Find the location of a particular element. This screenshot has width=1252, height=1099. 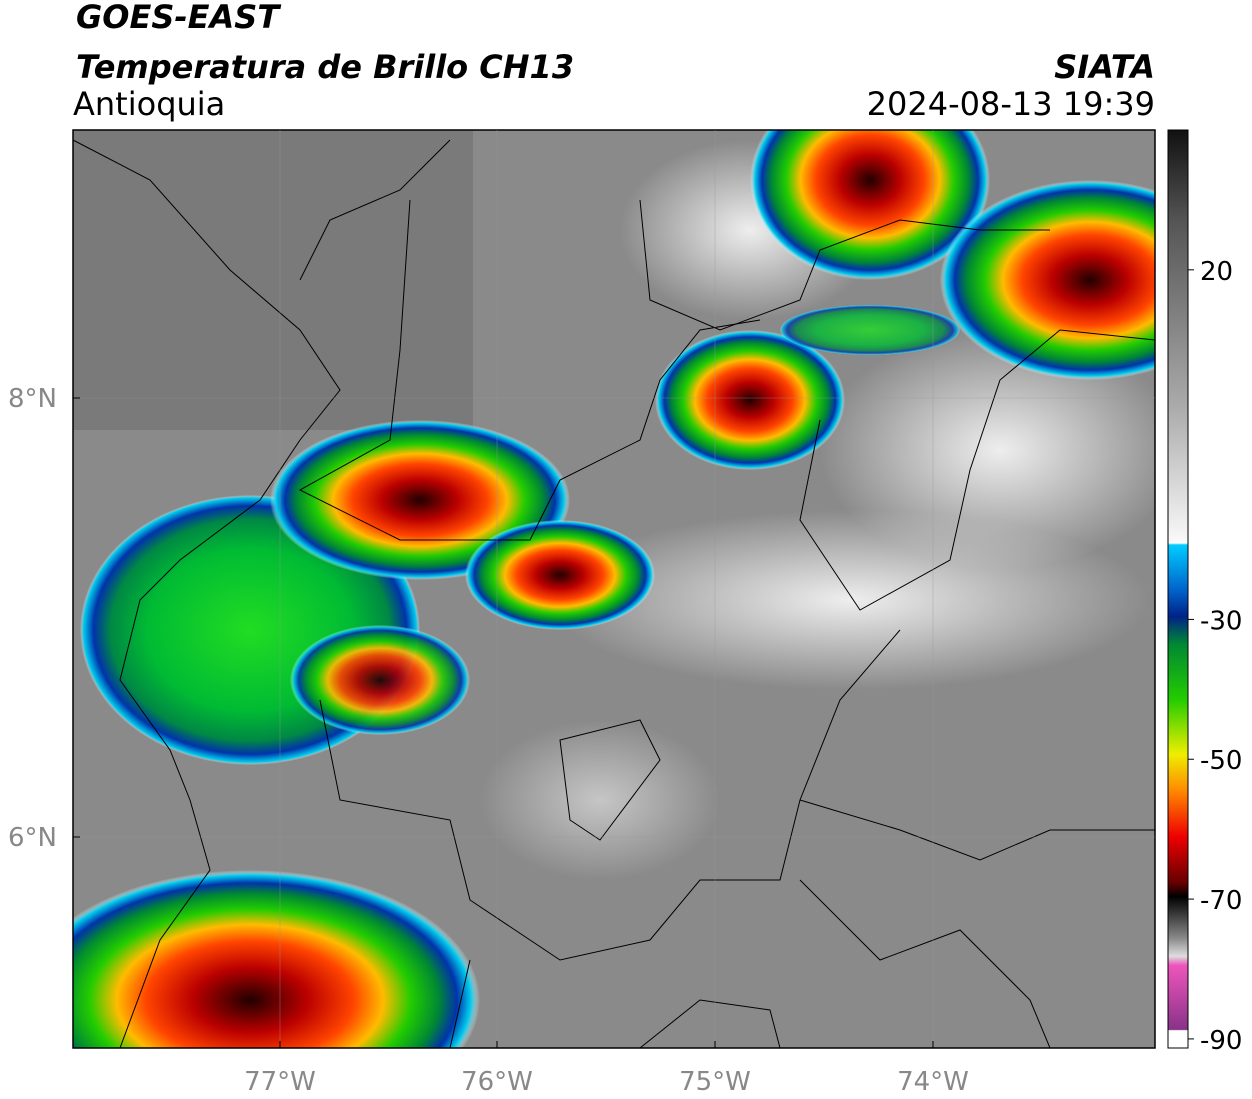

lat-label: 6°N is located at coordinates (32, 838).